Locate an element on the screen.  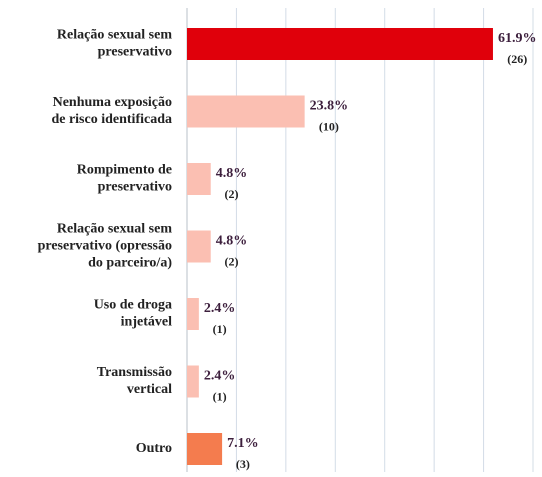
category-label: Nenhuma exposição is located at coordinates (112, 102).